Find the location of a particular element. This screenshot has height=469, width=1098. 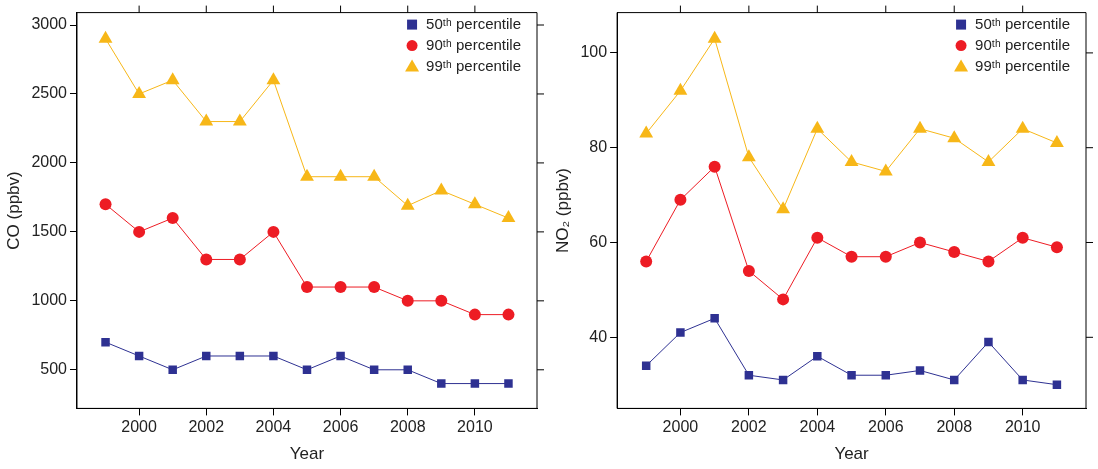

y-tick-label: 80 is located at coordinates (598, 147).